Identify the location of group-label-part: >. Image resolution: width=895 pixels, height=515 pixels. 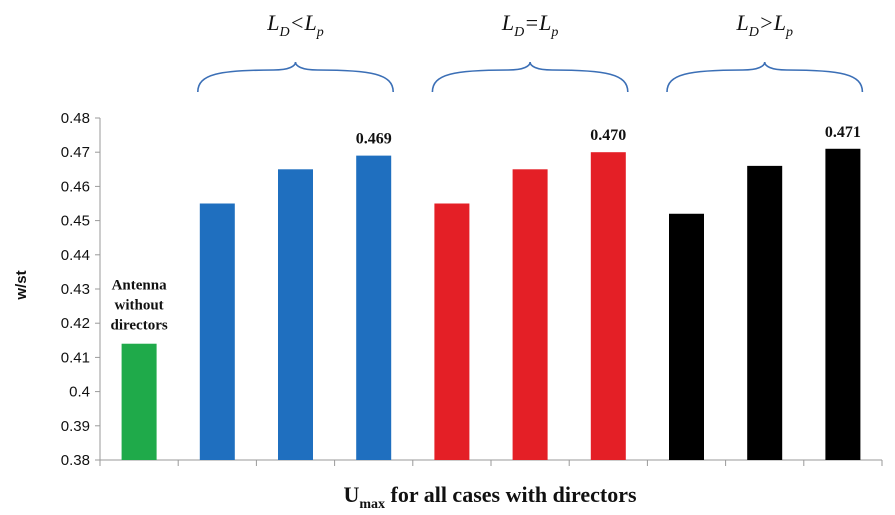
(766, 22).